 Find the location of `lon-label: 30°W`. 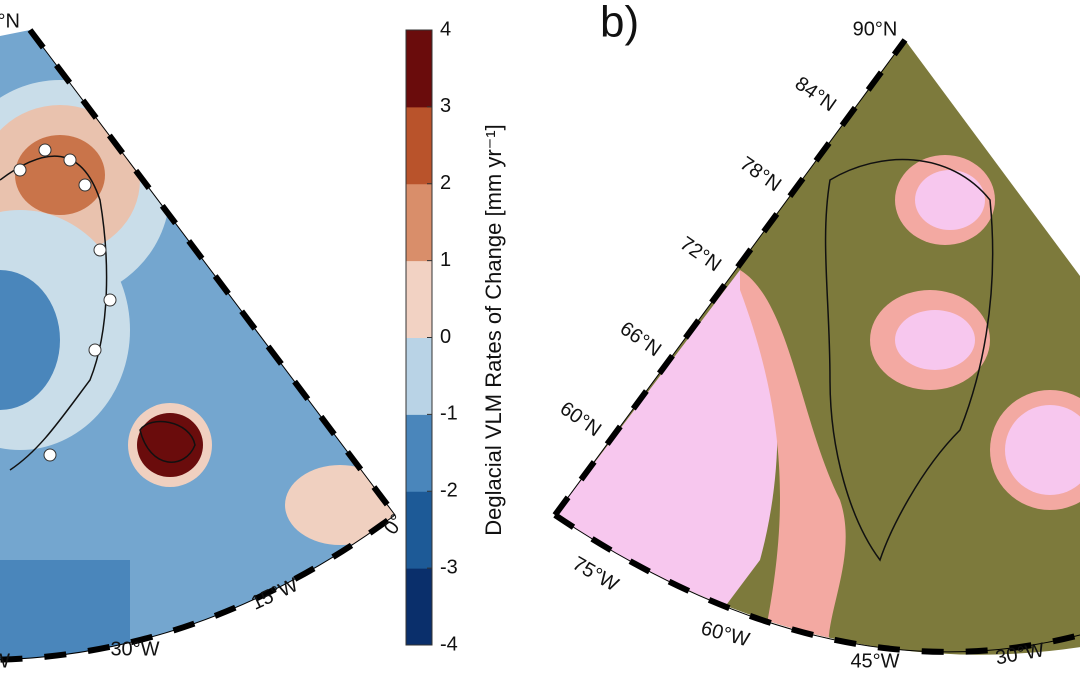

lon-label: 30°W is located at coordinates (134, 649).